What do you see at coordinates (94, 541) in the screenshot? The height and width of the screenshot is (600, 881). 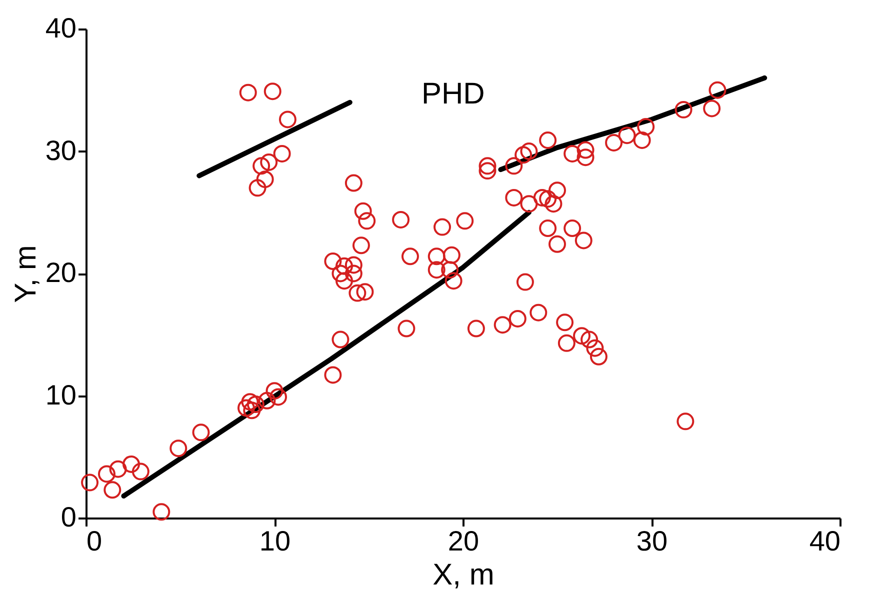 I see `x-tick-label: 0` at bounding box center [94, 541].